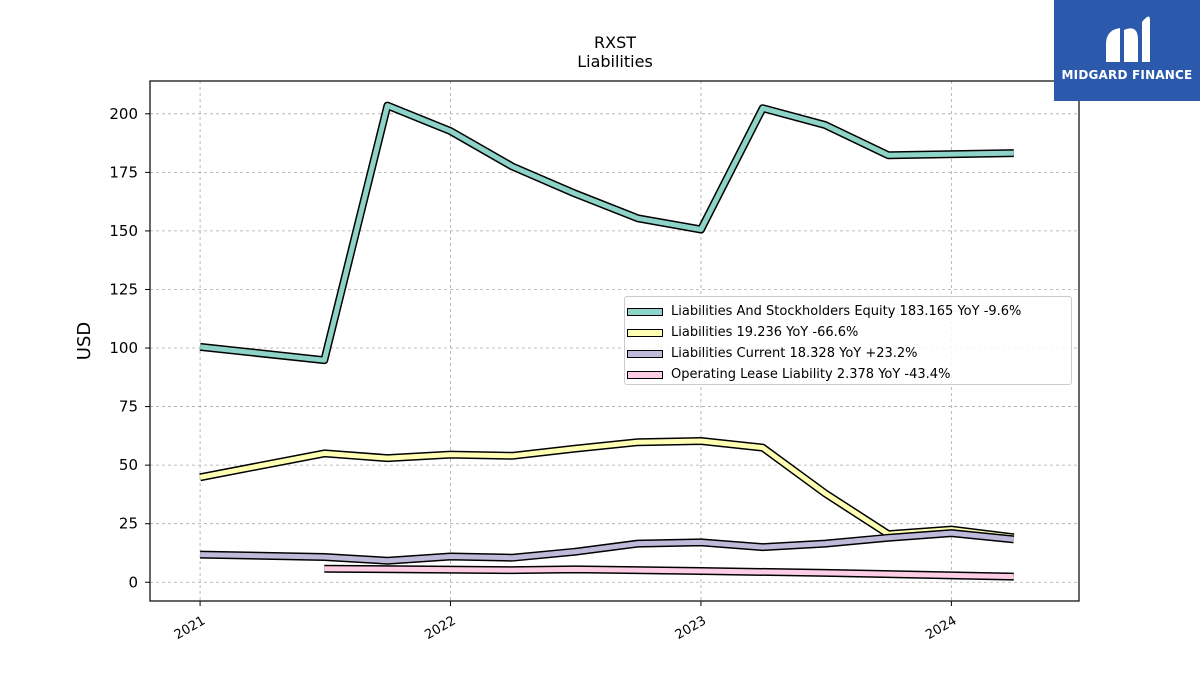 The width and height of the screenshot is (1200, 675). I want to click on y-tick-label: 175, so click(123, 172).